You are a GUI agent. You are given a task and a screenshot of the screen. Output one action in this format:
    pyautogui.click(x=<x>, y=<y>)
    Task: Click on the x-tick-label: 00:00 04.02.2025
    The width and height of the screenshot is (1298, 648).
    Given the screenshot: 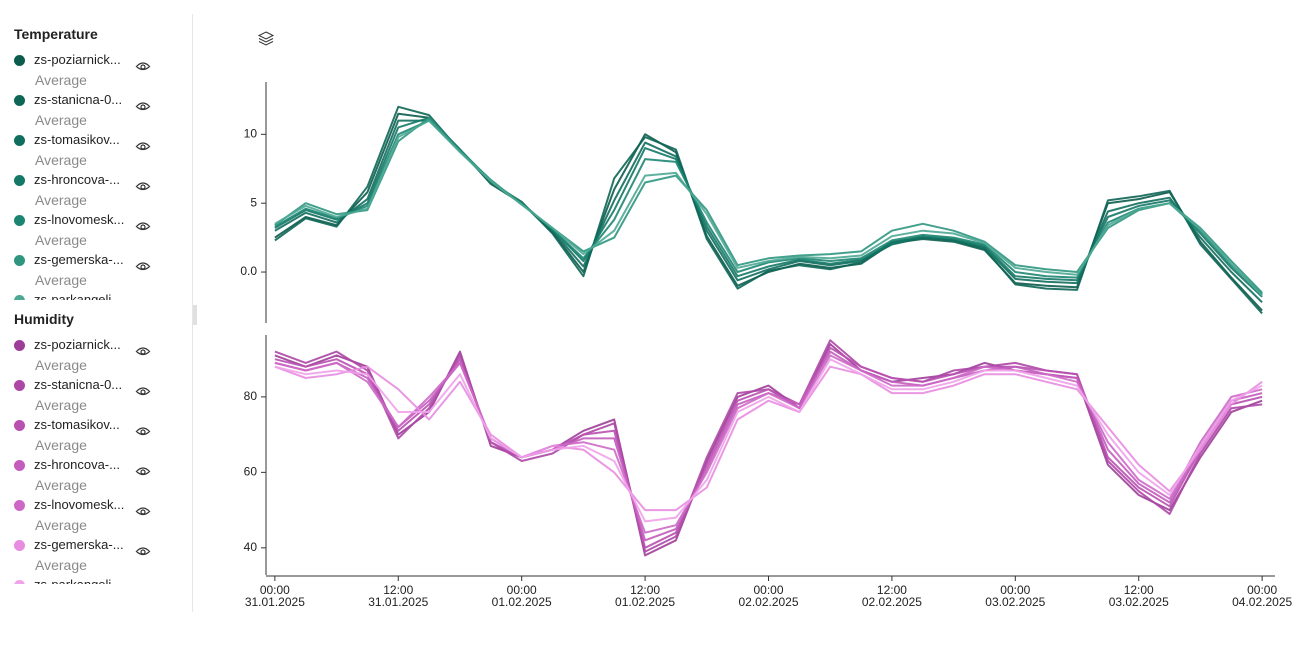 What is the action you would take?
    pyautogui.click(x=1262, y=596)
    